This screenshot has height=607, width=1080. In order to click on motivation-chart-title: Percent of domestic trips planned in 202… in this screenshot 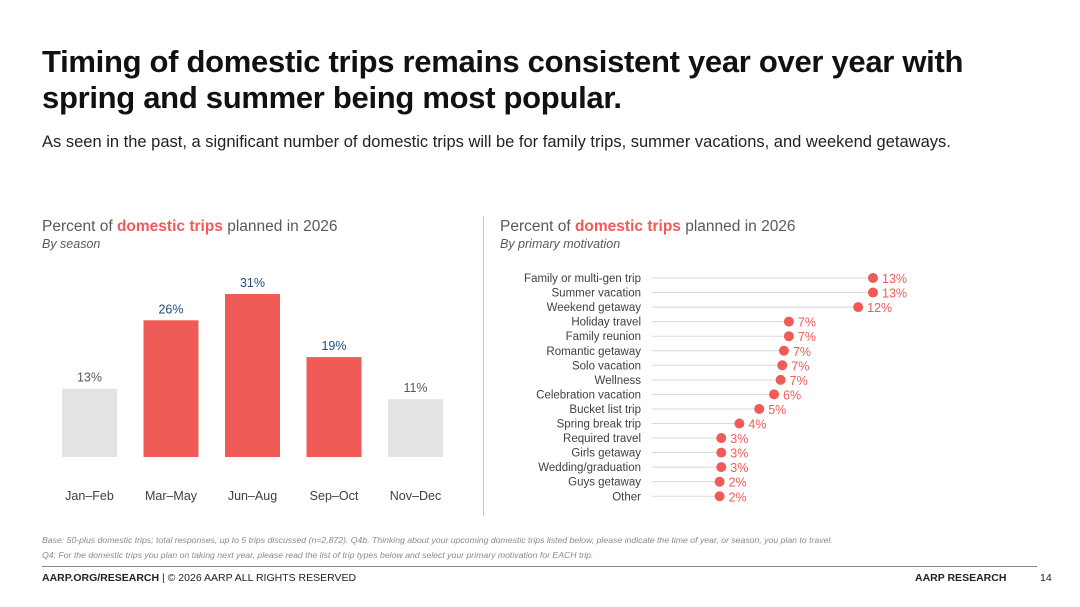, I will do `click(648, 227)`.